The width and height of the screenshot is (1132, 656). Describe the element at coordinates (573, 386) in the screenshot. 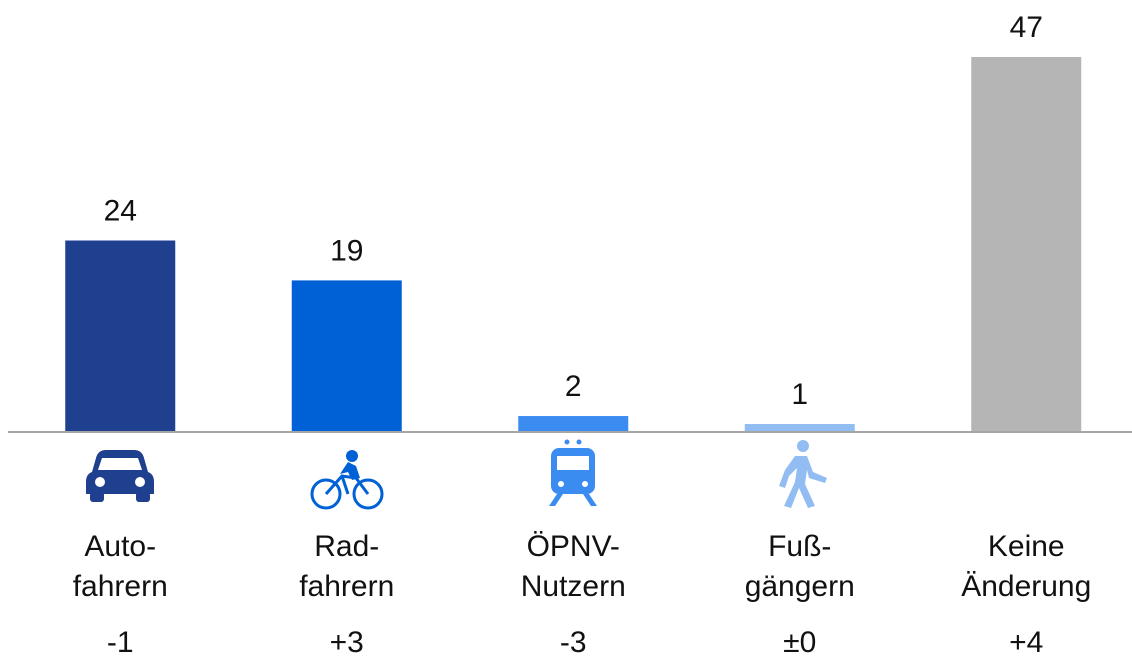

I see `value-label: 2` at that location.